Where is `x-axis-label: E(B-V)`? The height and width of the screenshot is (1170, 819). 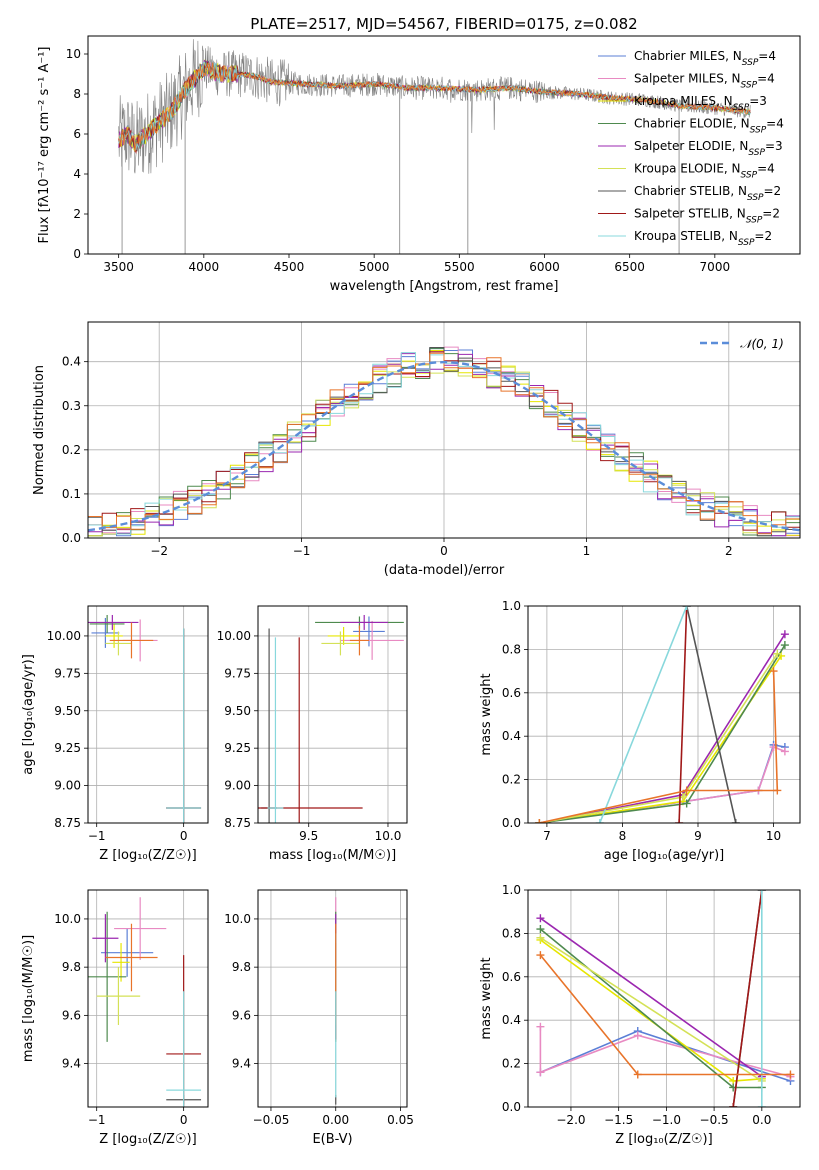
x-axis-label: E(B-V) is located at coordinates (332, 1139).